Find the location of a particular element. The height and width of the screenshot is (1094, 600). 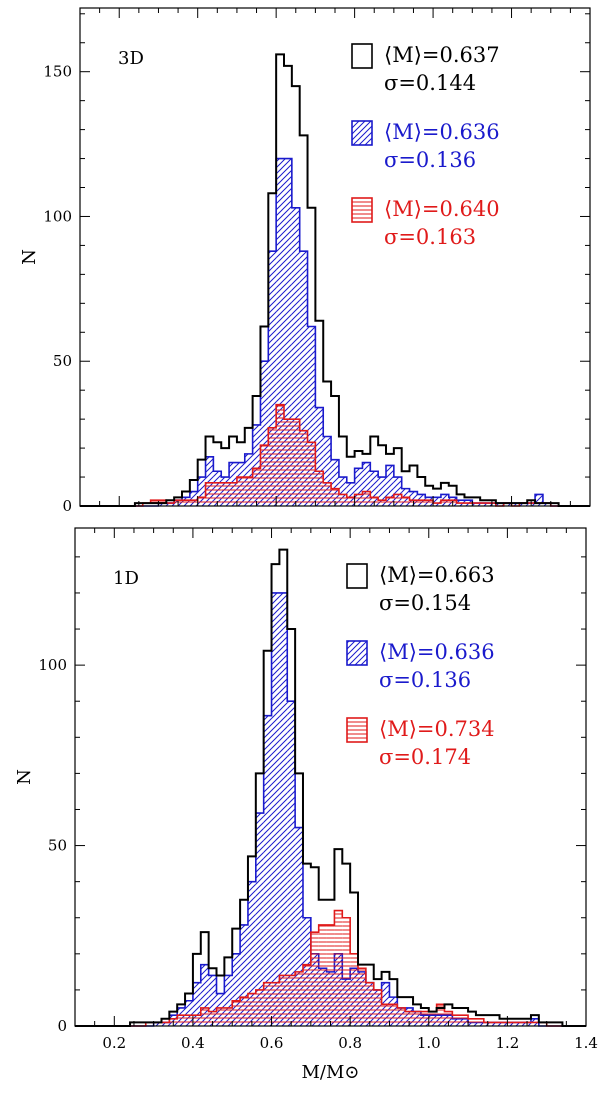

legend-mean: ⟨M⟩=0.636 is located at coordinates (442, 132).